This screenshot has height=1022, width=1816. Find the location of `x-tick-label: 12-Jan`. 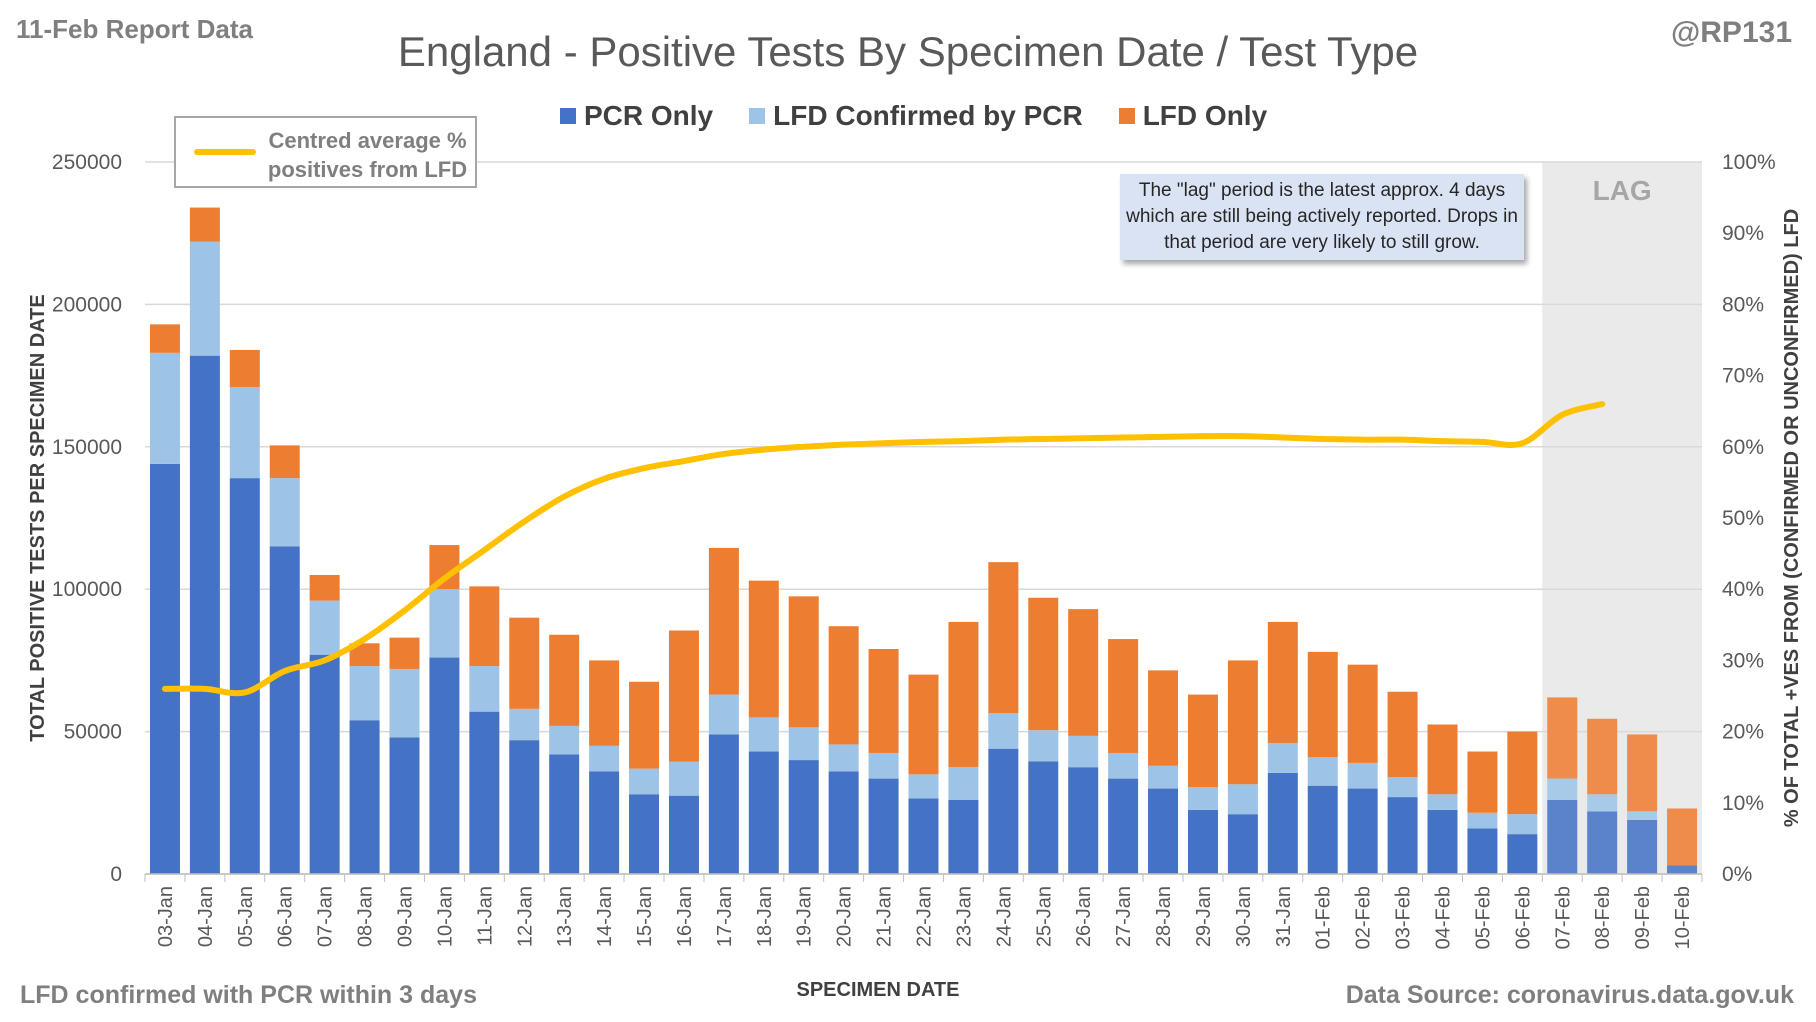

x-tick-label: 12-Jan is located at coordinates (525, 916).